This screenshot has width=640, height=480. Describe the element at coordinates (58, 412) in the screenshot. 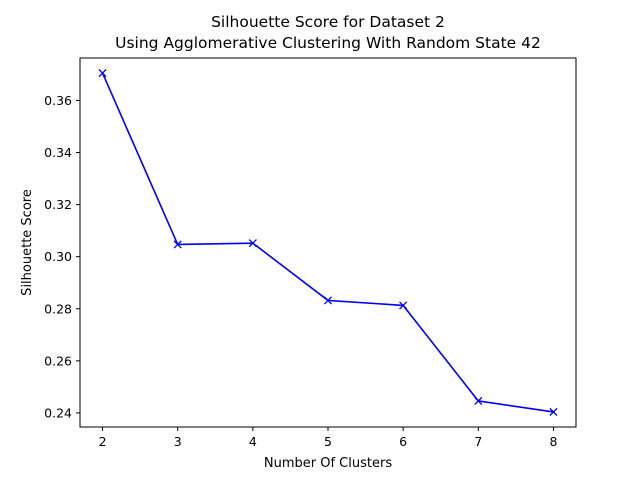

I see `y-tick-label: 0.24` at that location.